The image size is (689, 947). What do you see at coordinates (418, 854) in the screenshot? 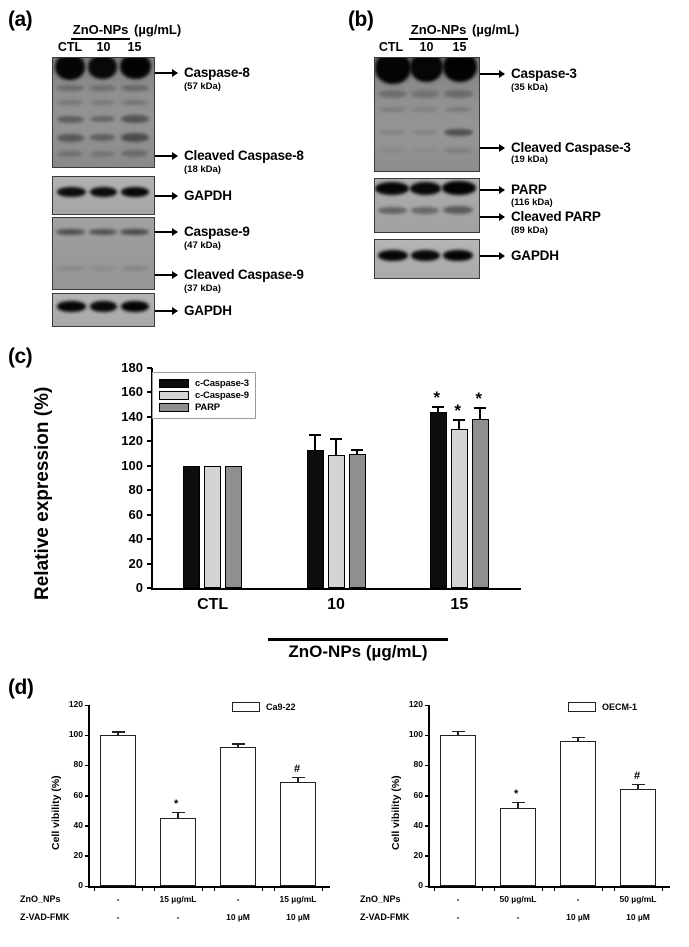
I see `panel-d-right-ytick-20: 20` at bounding box center [418, 854].